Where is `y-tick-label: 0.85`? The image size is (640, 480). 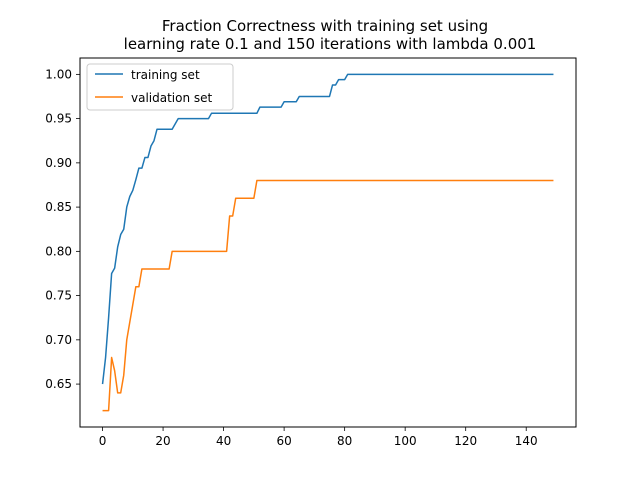 y-tick-label: 0.85 is located at coordinates (58, 207).